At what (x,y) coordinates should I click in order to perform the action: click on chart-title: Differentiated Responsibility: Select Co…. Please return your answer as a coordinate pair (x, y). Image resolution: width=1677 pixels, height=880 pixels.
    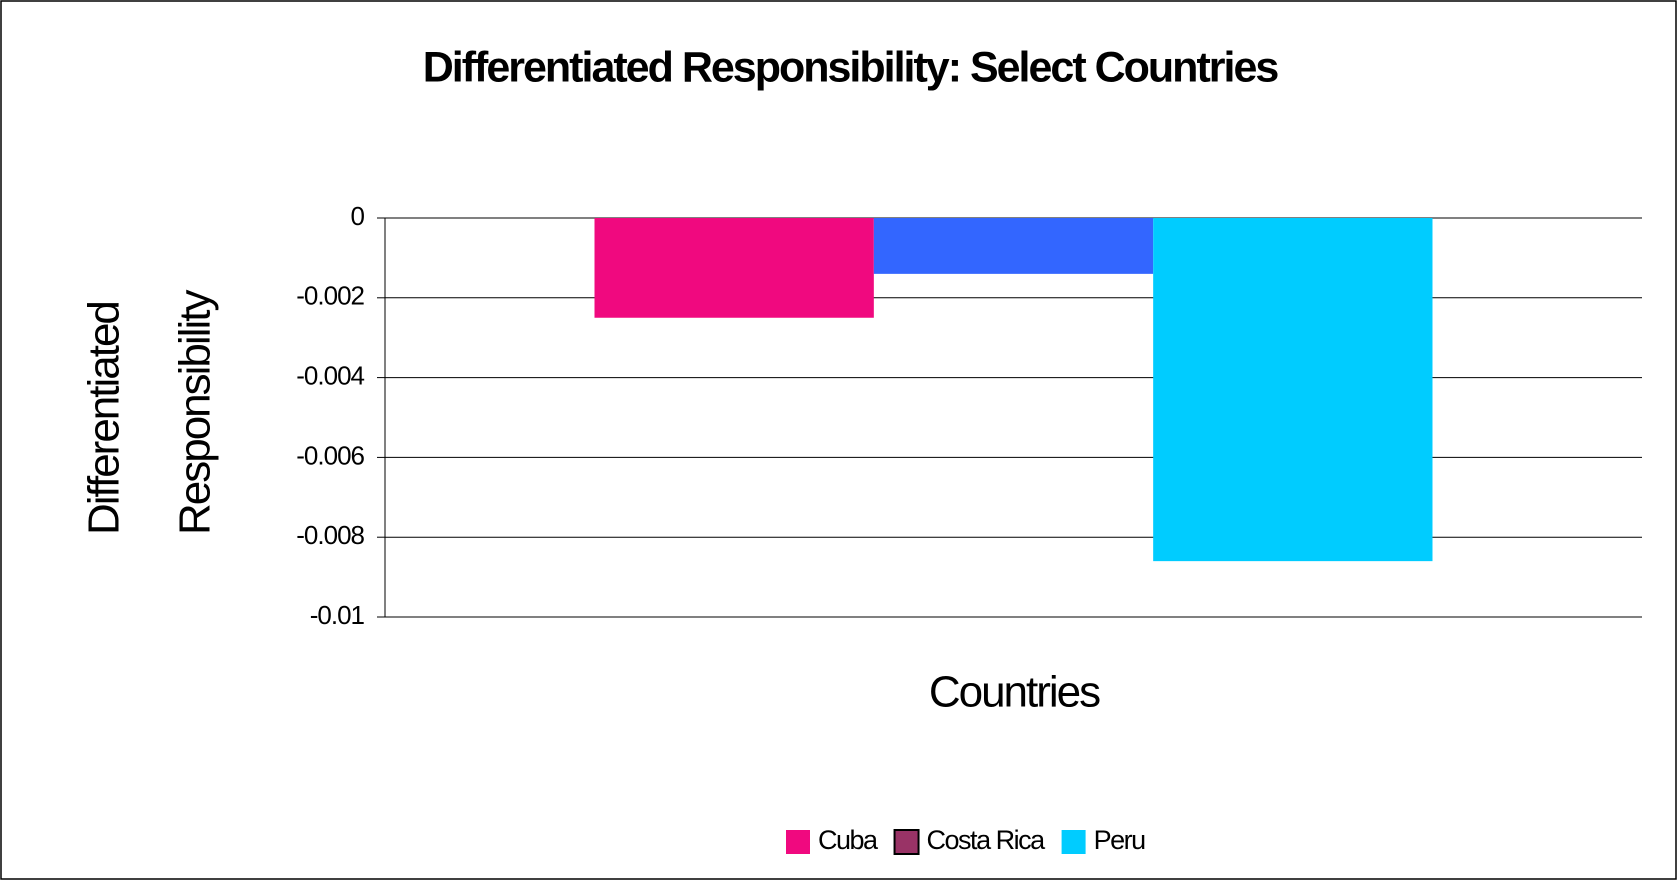
    Looking at the image, I should click on (851, 67).